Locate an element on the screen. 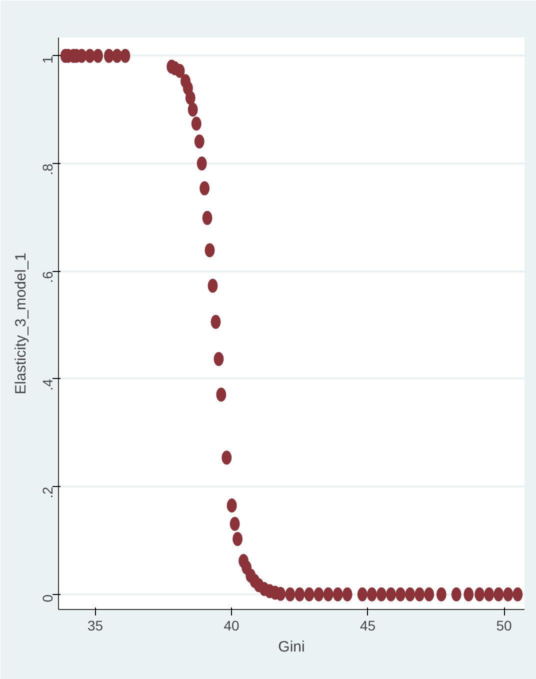 The height and width of the screenshot is (679, 536). y-tick-label: .4 is located at coordinates (48, 384).